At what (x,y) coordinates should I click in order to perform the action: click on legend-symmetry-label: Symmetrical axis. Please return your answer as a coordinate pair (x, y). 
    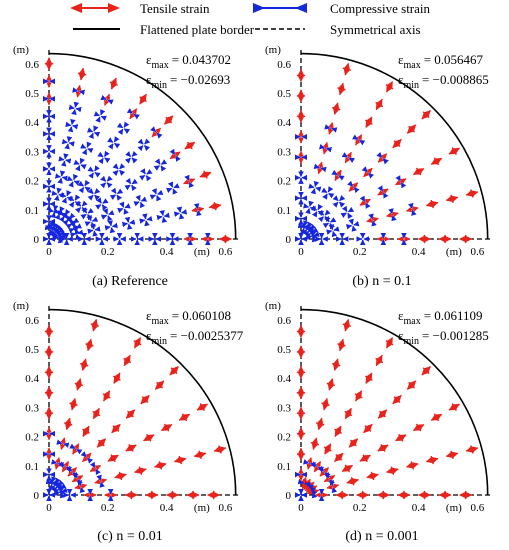
    Looking at the image, I should click on (375, 29).